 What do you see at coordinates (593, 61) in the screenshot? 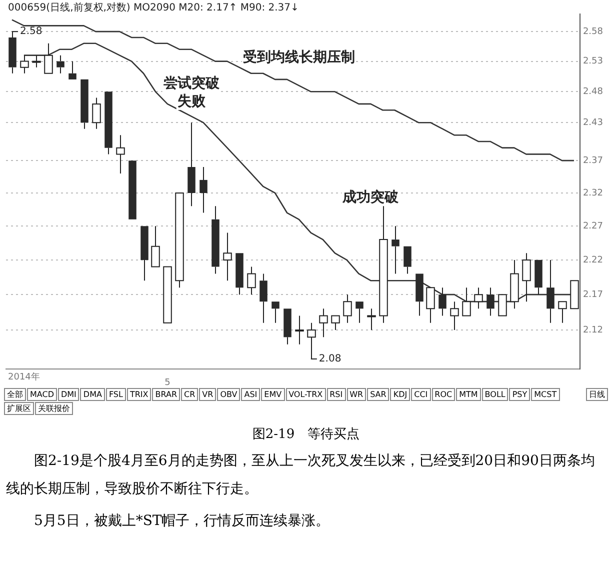
I see `y-tick-label: 2.53` at bounding box center [593, 61].